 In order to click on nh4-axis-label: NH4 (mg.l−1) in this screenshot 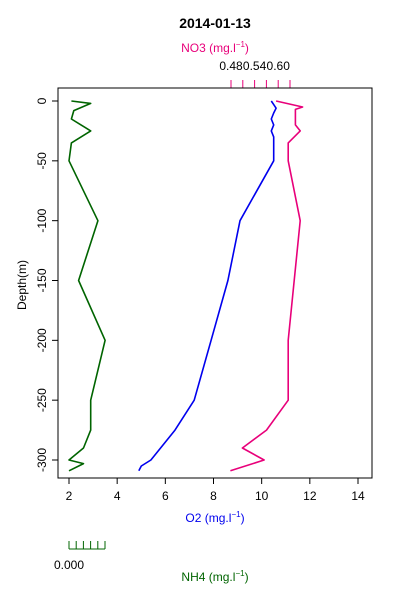, I will do `click(214, 576)`.